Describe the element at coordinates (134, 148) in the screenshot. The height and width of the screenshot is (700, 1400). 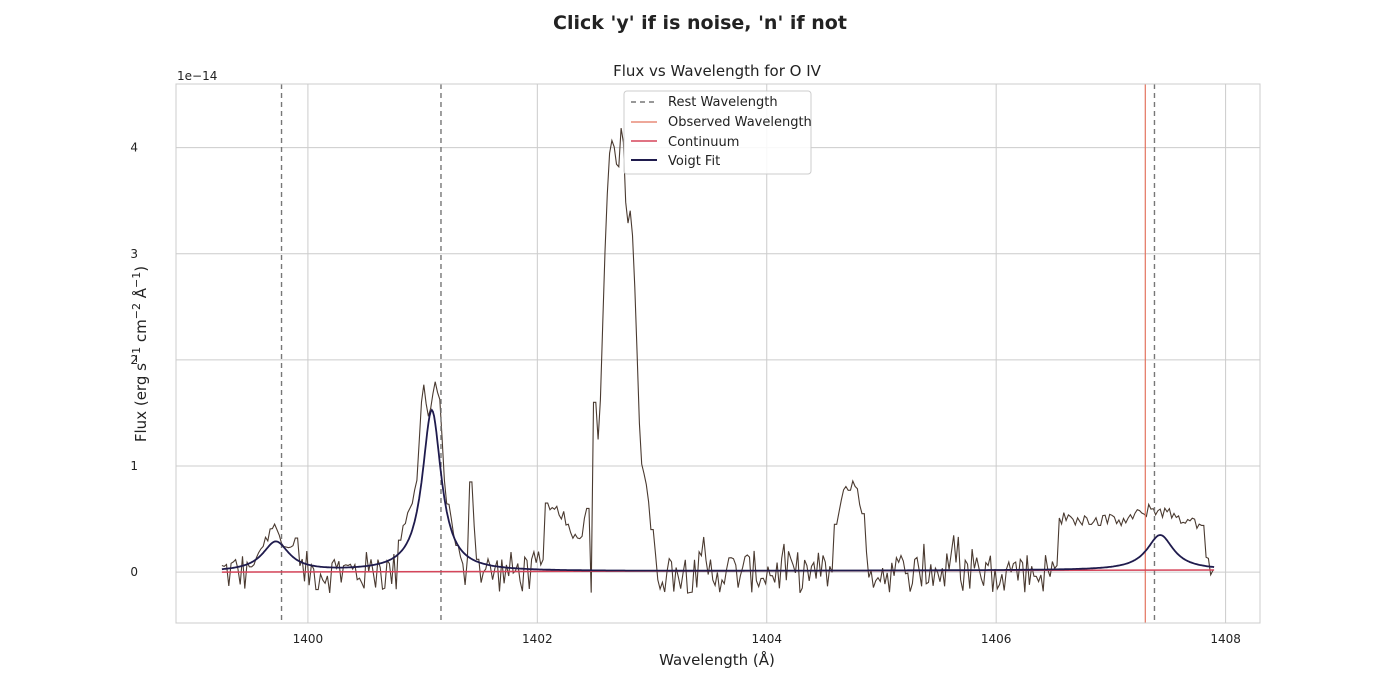
I see `y-tick-label: 4` at that location.